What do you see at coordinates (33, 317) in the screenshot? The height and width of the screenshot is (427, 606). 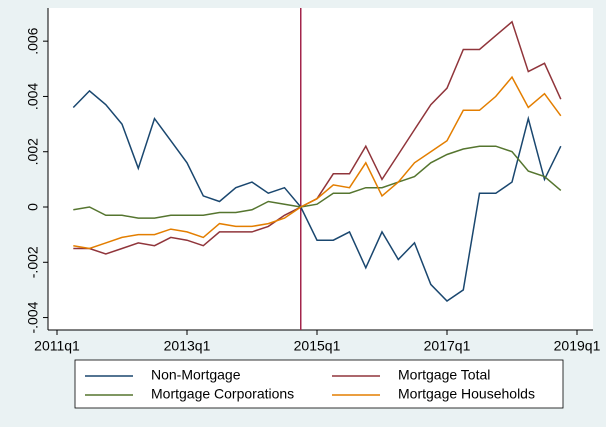 I see `y-tick-label: -.004` at bounding box center [33, 317].